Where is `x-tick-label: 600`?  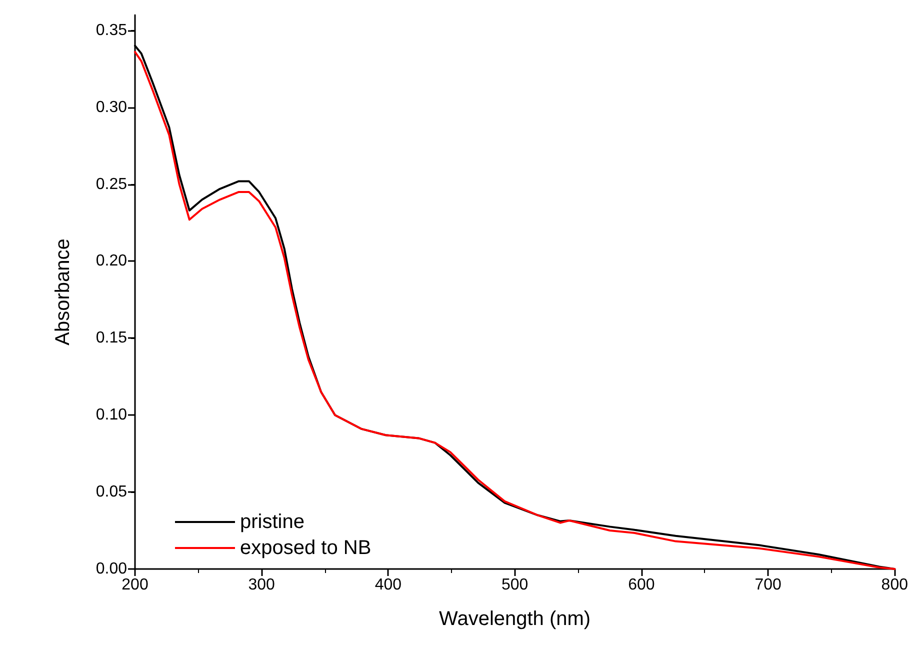 x-tick-label: 600 is located at coordinates (641, 585).